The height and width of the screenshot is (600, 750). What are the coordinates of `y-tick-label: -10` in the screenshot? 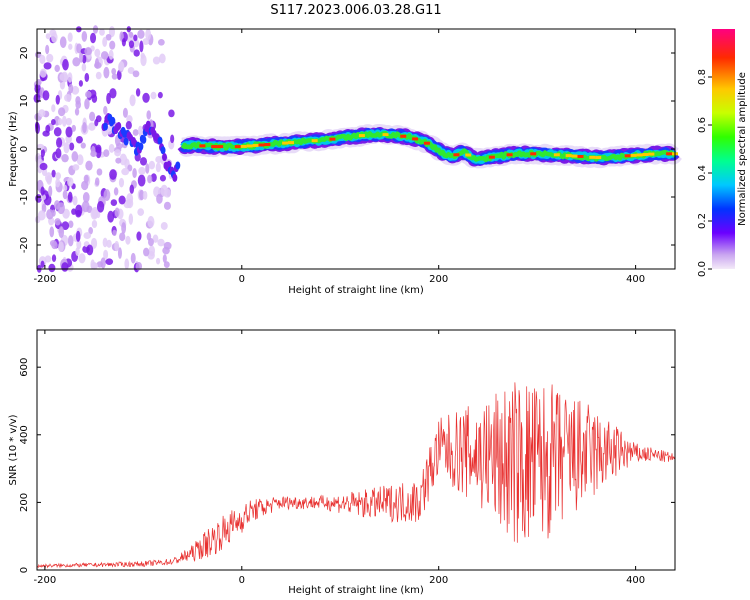 It's located at (24, 197).